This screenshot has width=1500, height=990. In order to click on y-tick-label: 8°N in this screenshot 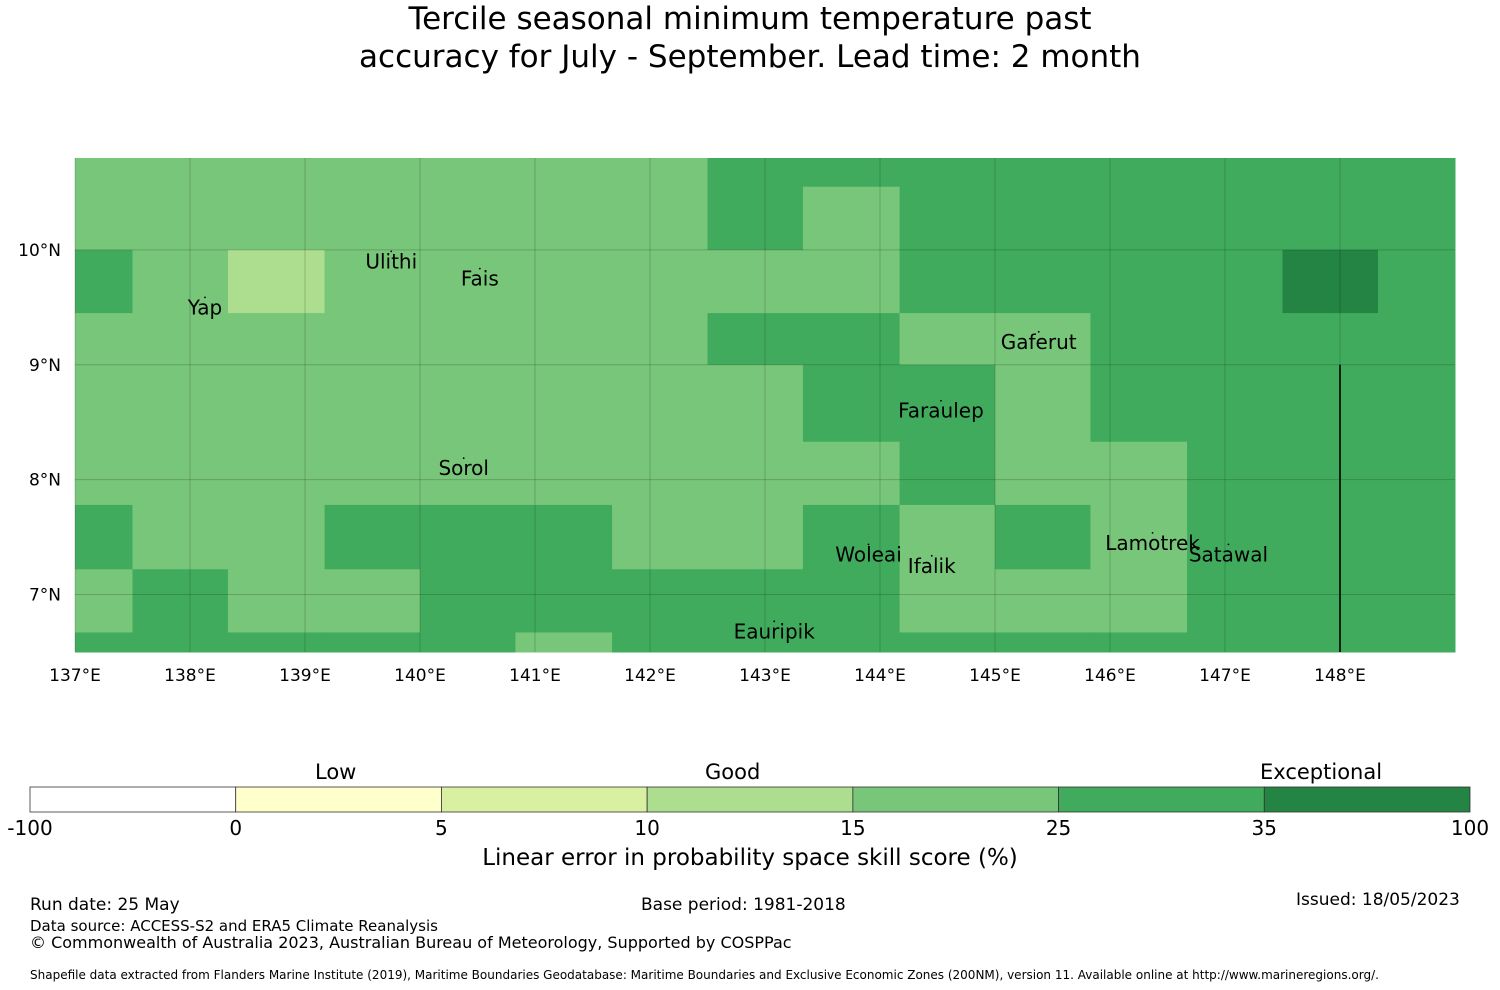, I will do `click(45, 481)`.